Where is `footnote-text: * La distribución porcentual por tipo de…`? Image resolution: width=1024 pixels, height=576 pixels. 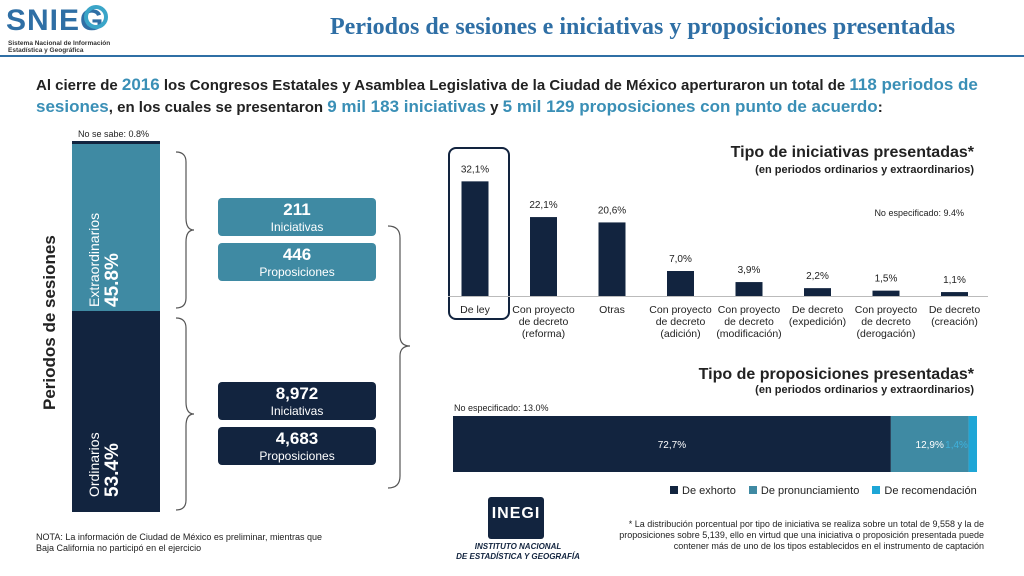 footnote-text: * La distribución porcentual por tipo de… is located at coordinates (801, 535).